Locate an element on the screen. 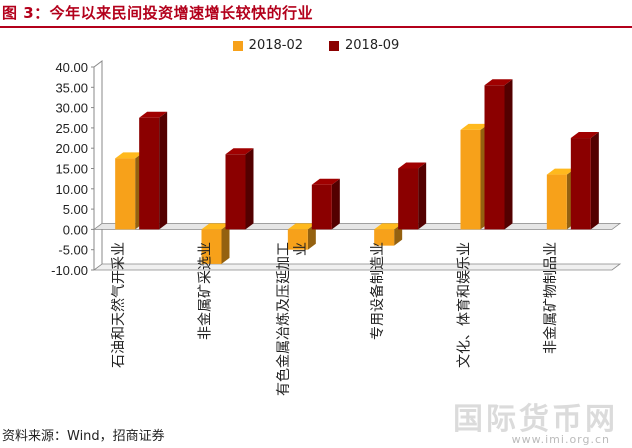 This screenshot has width=632, height=448. legend-item-series-2: 2018-09 is located at coordinates (364, 45).